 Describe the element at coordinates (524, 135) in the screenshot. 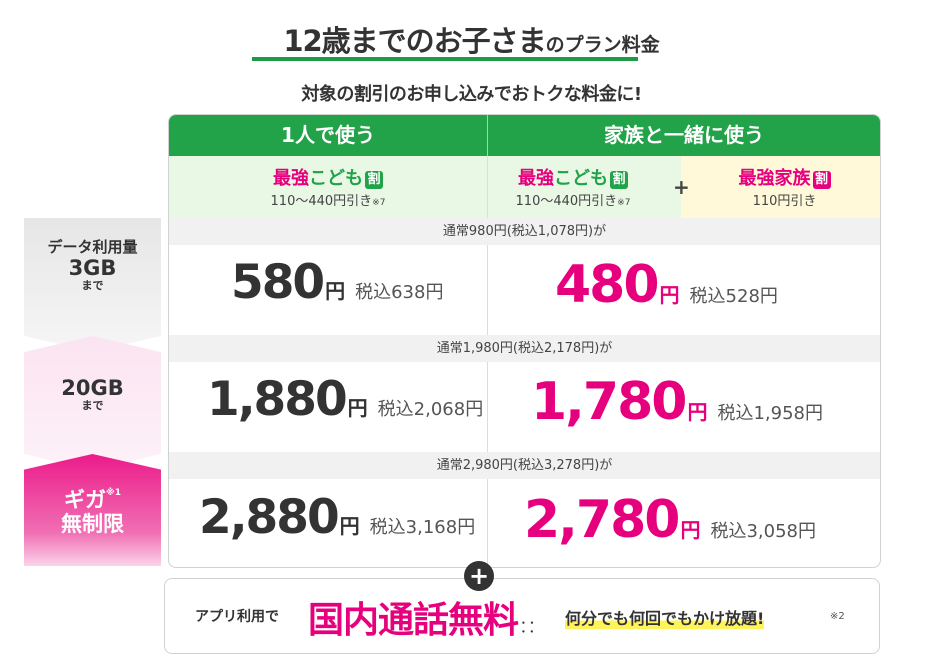

I see `table-header` at that location.